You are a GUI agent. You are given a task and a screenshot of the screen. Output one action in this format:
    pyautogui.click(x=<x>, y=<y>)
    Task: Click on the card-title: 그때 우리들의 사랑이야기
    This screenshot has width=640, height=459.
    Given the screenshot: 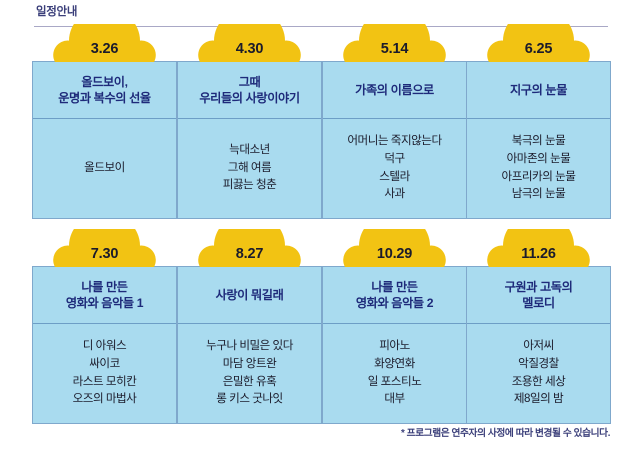 What is the action you would take?
    pyautogui.click(x=249, y=90)
    